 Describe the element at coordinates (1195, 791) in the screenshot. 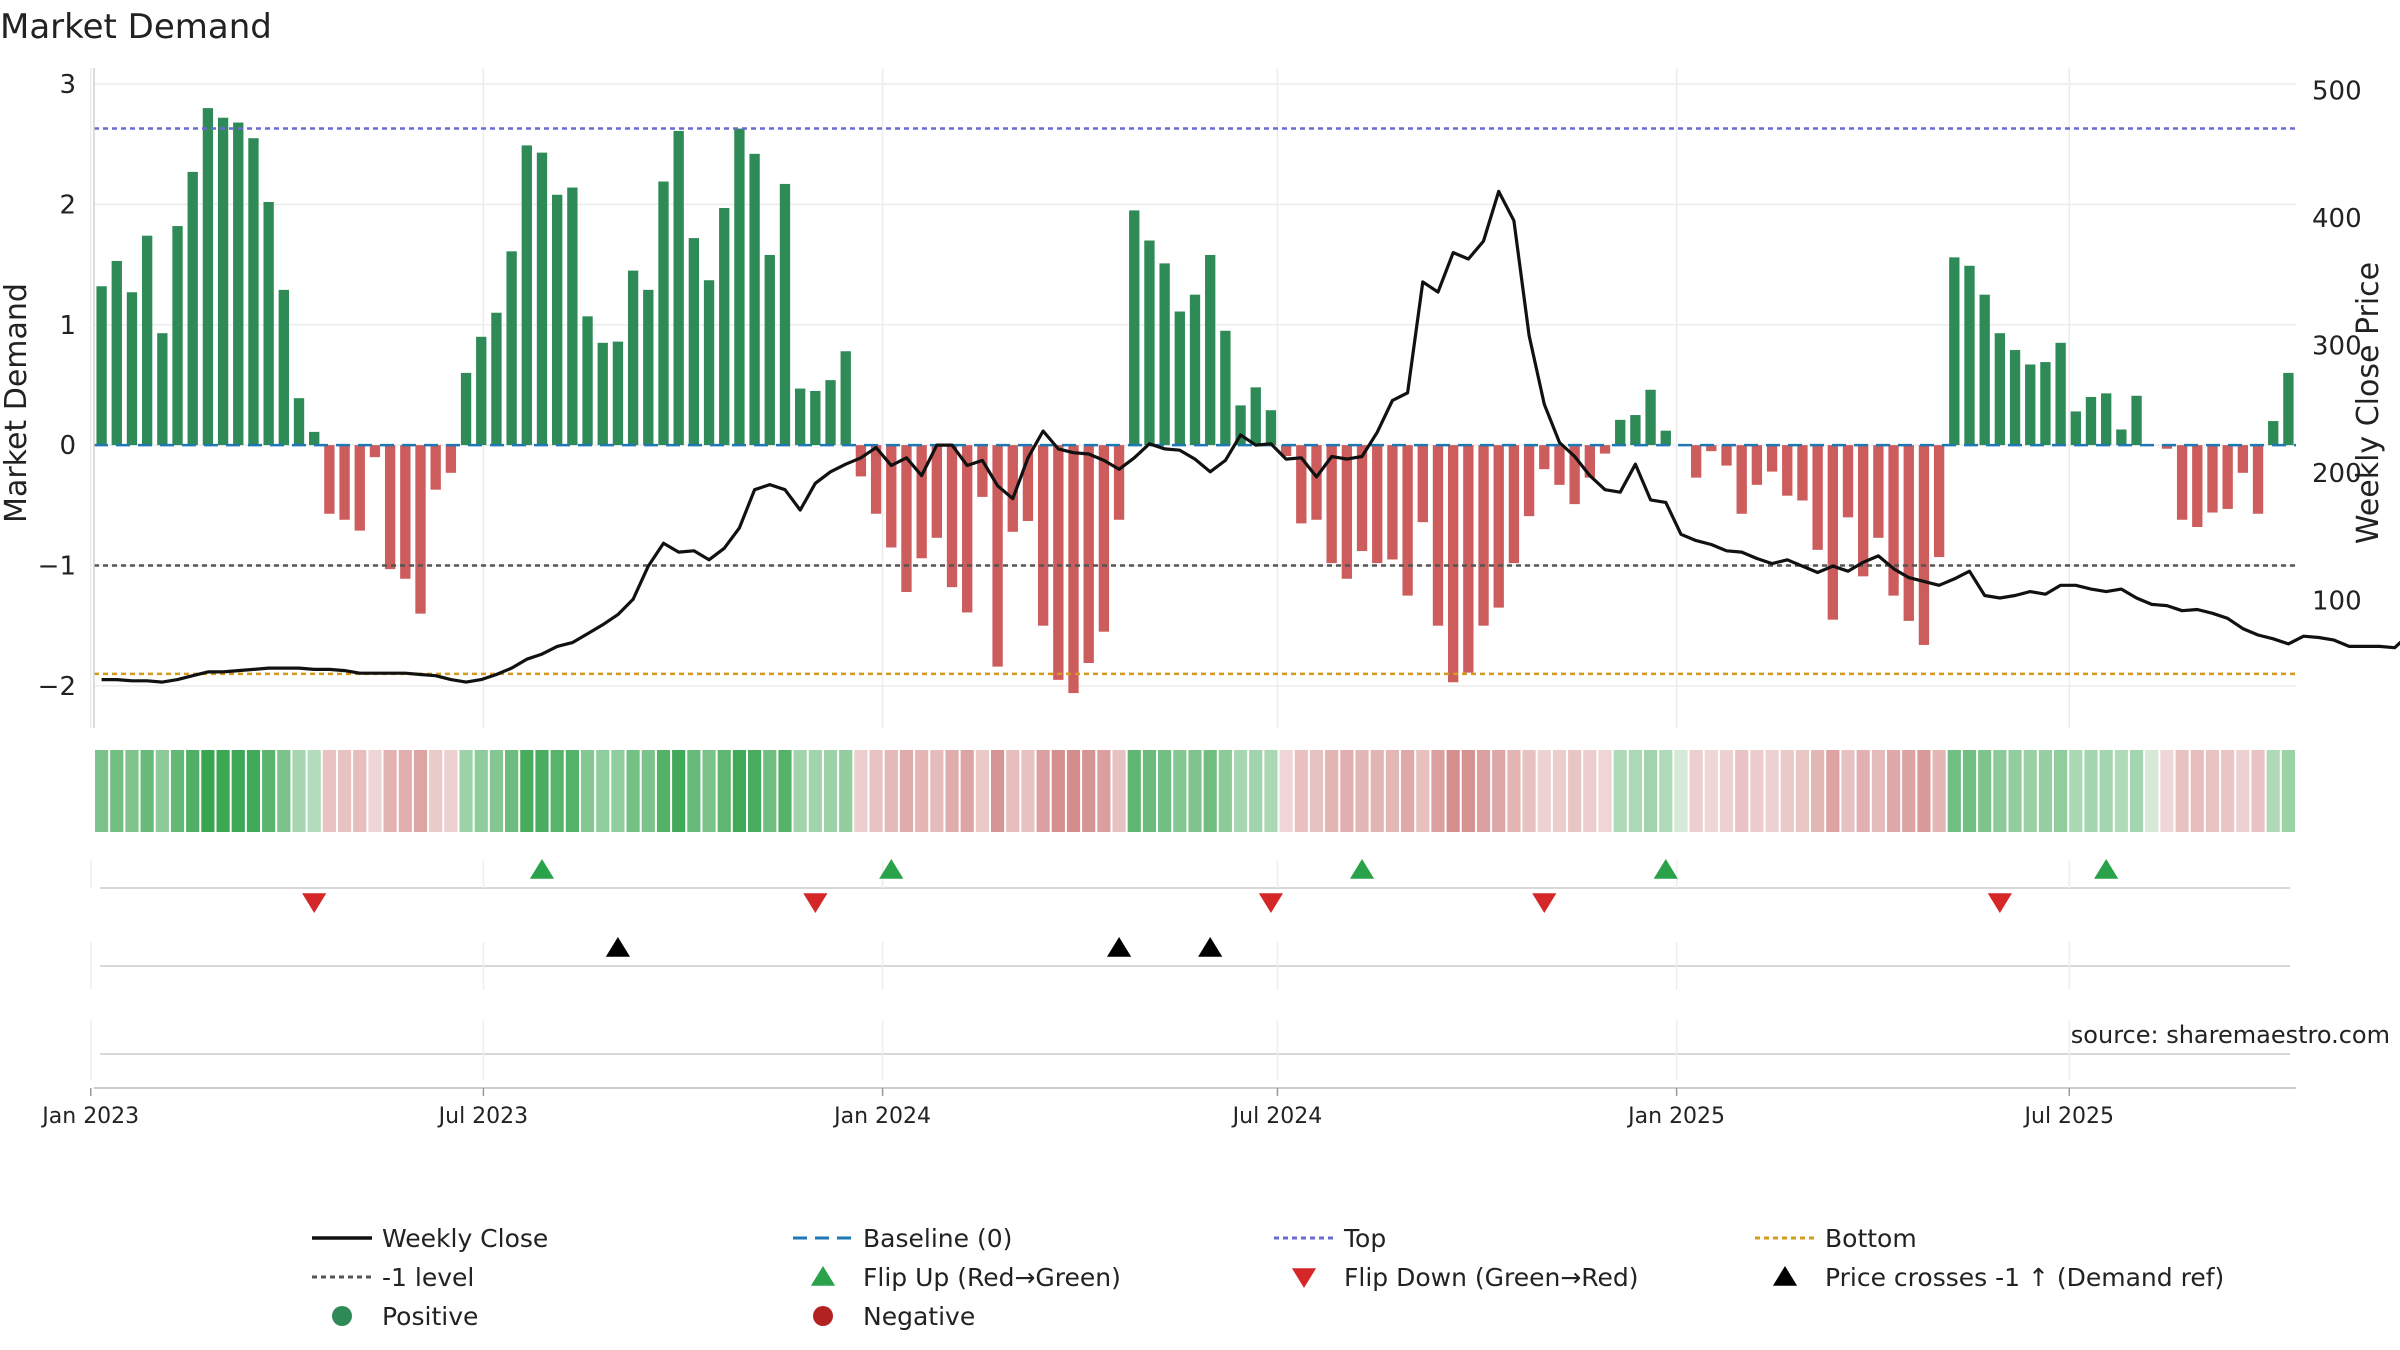

I see `demand-heat-strip` at that location.